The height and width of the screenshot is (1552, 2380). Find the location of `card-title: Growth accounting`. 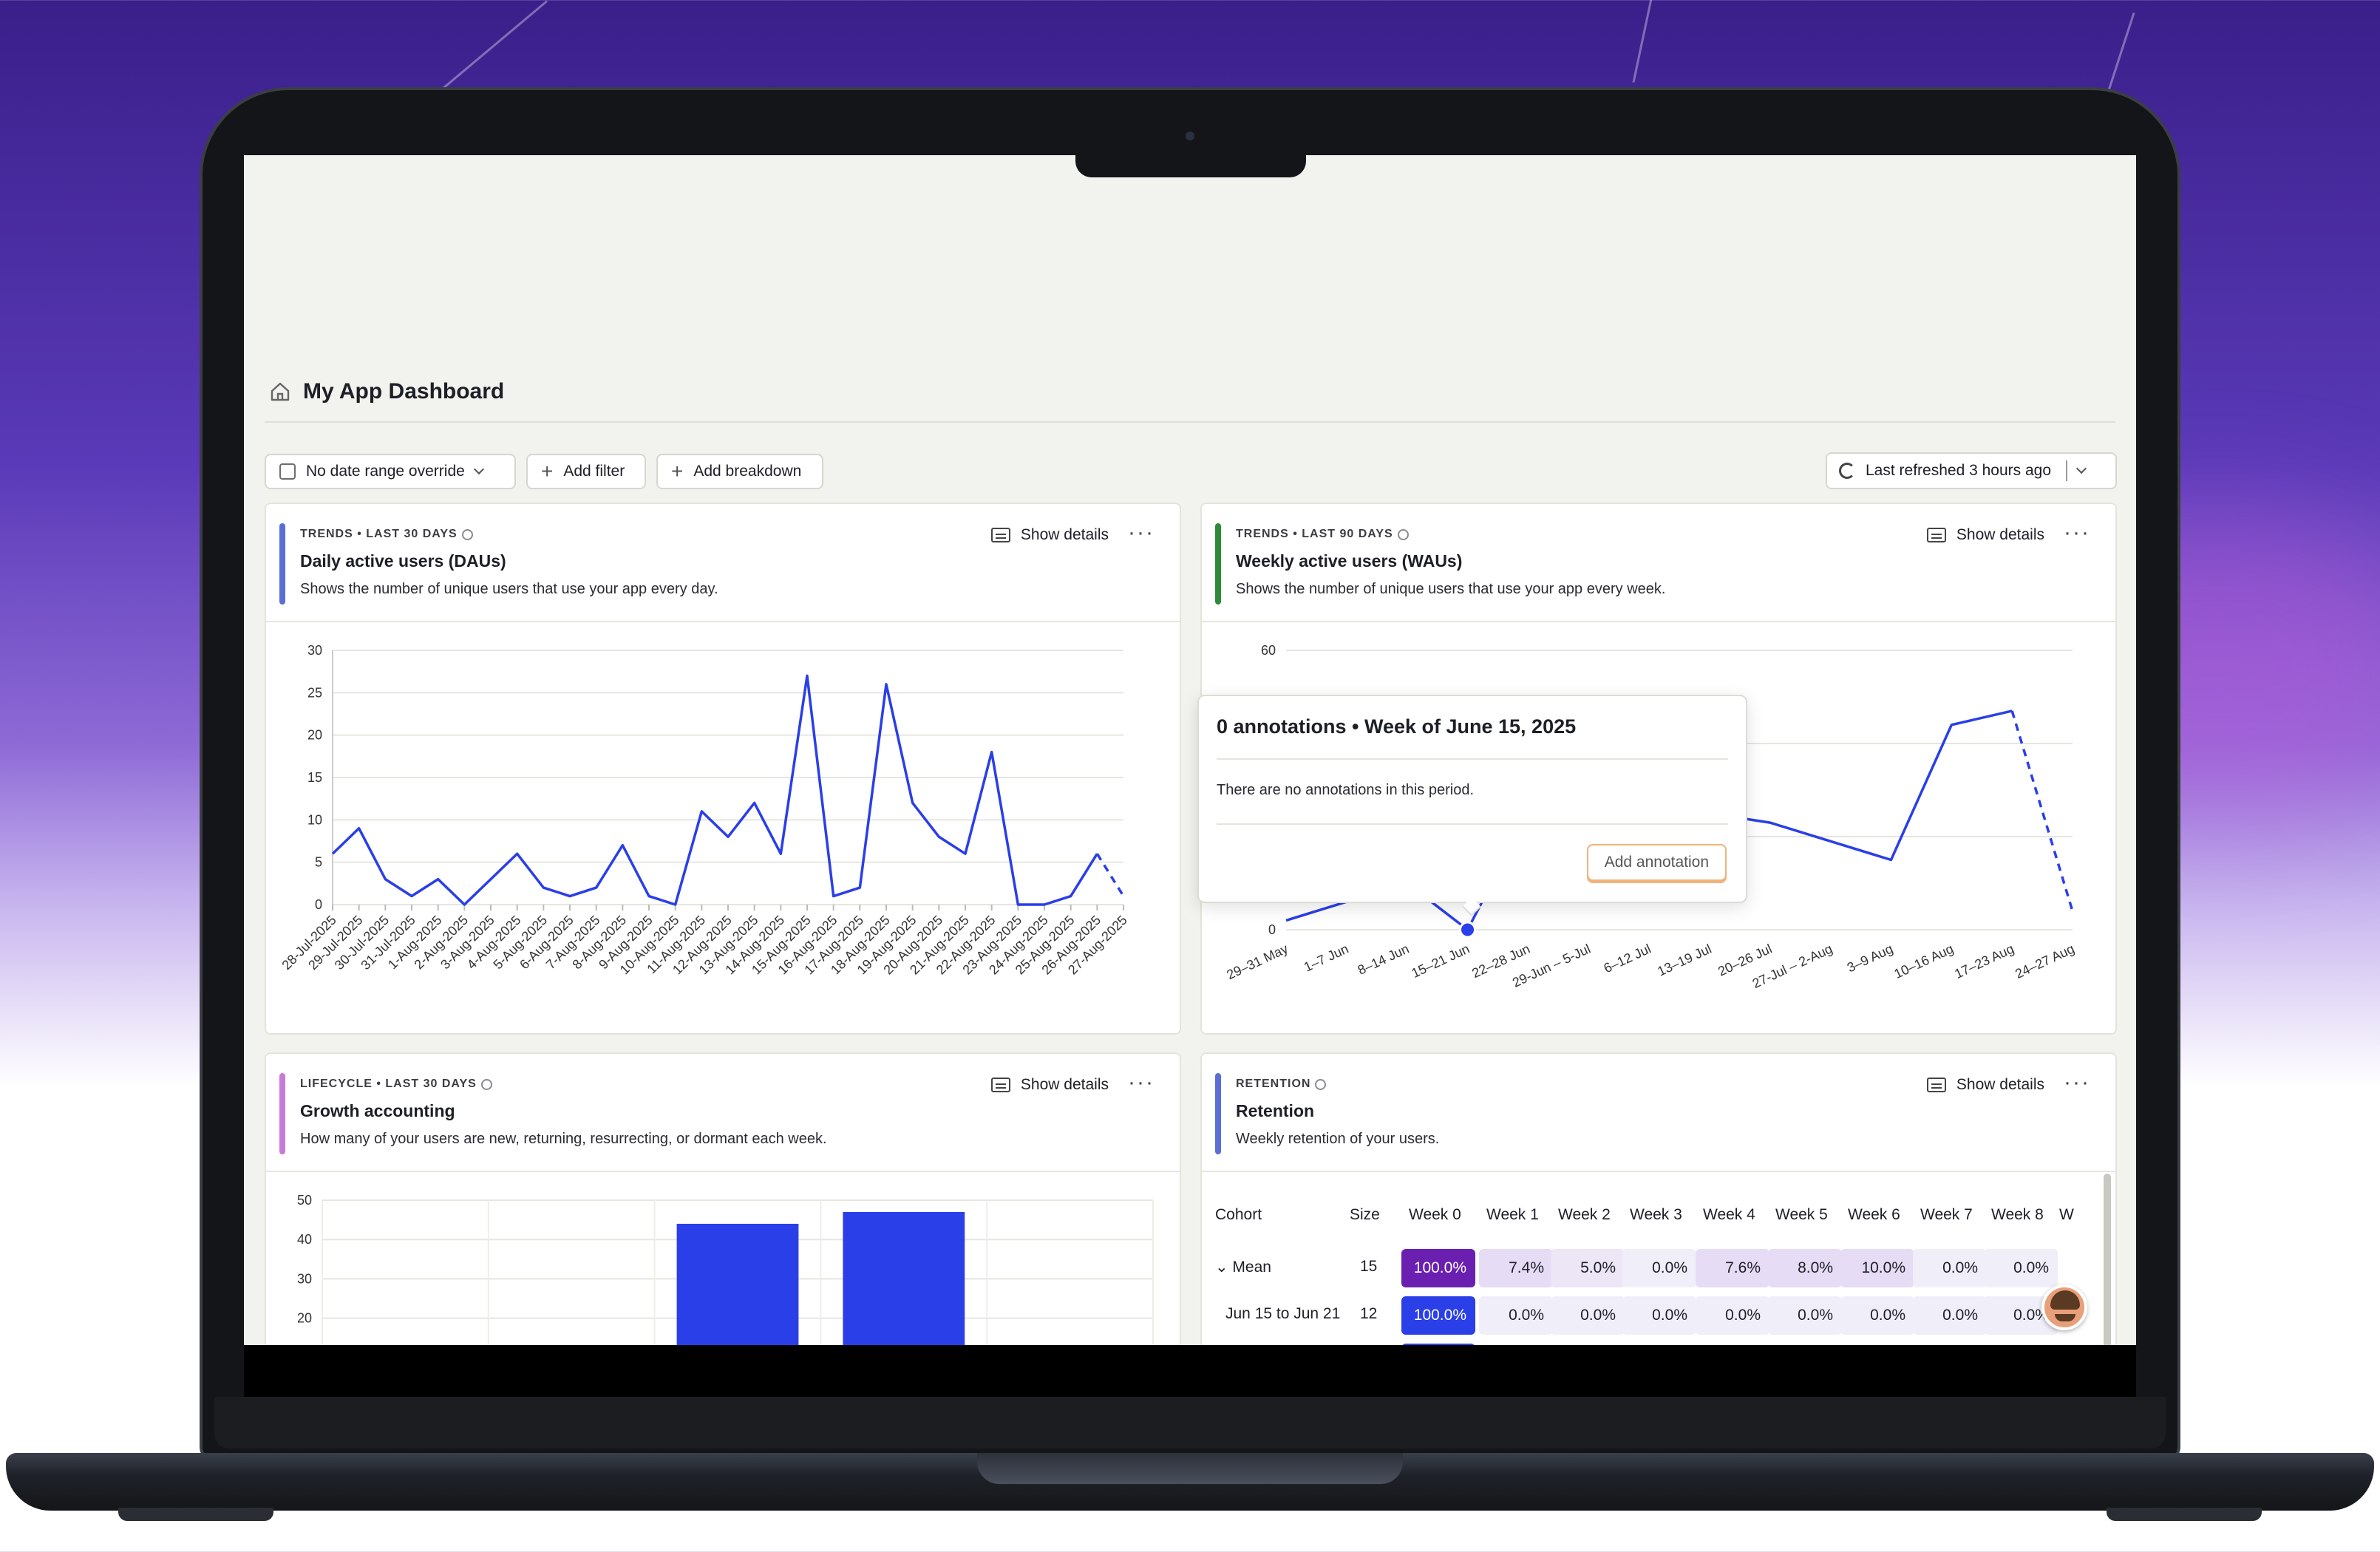

card-title: Growth accounting is located at coordinates (377, 1110).